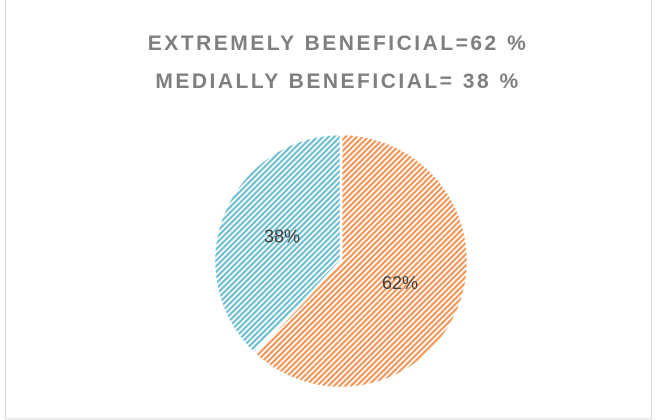 The height and width of the screenshot is (420, 658). I want to click on pie-slice, so click(277, 244).